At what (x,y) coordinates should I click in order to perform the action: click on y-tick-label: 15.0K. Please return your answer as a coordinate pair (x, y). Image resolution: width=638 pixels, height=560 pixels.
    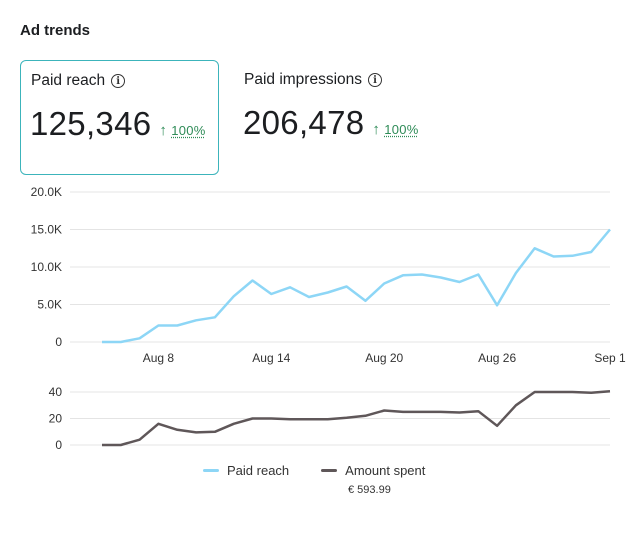
    Looking at the image, I should click on (46, 230).